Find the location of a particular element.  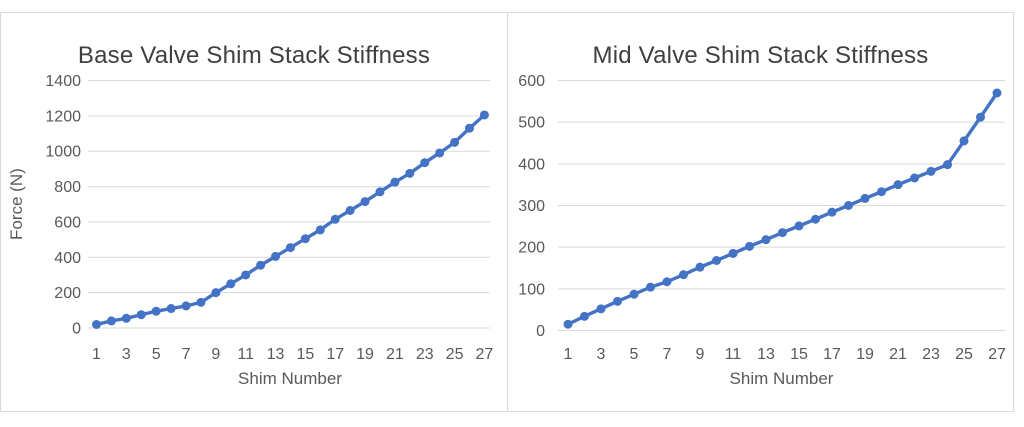

y-tick-label: 1200 is located at coordinates (63, 116).